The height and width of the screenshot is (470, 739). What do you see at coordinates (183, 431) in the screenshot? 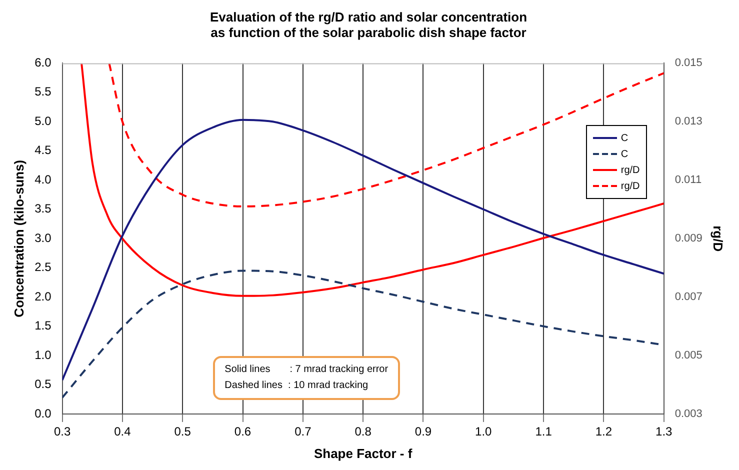
I see `x-tick-label: 0.5` at bounding box center [183, 431].